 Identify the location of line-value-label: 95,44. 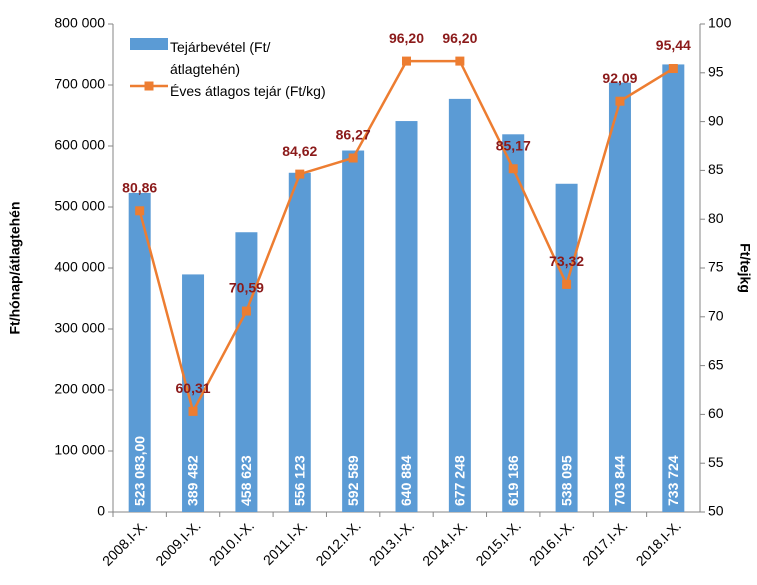
(673, 45).